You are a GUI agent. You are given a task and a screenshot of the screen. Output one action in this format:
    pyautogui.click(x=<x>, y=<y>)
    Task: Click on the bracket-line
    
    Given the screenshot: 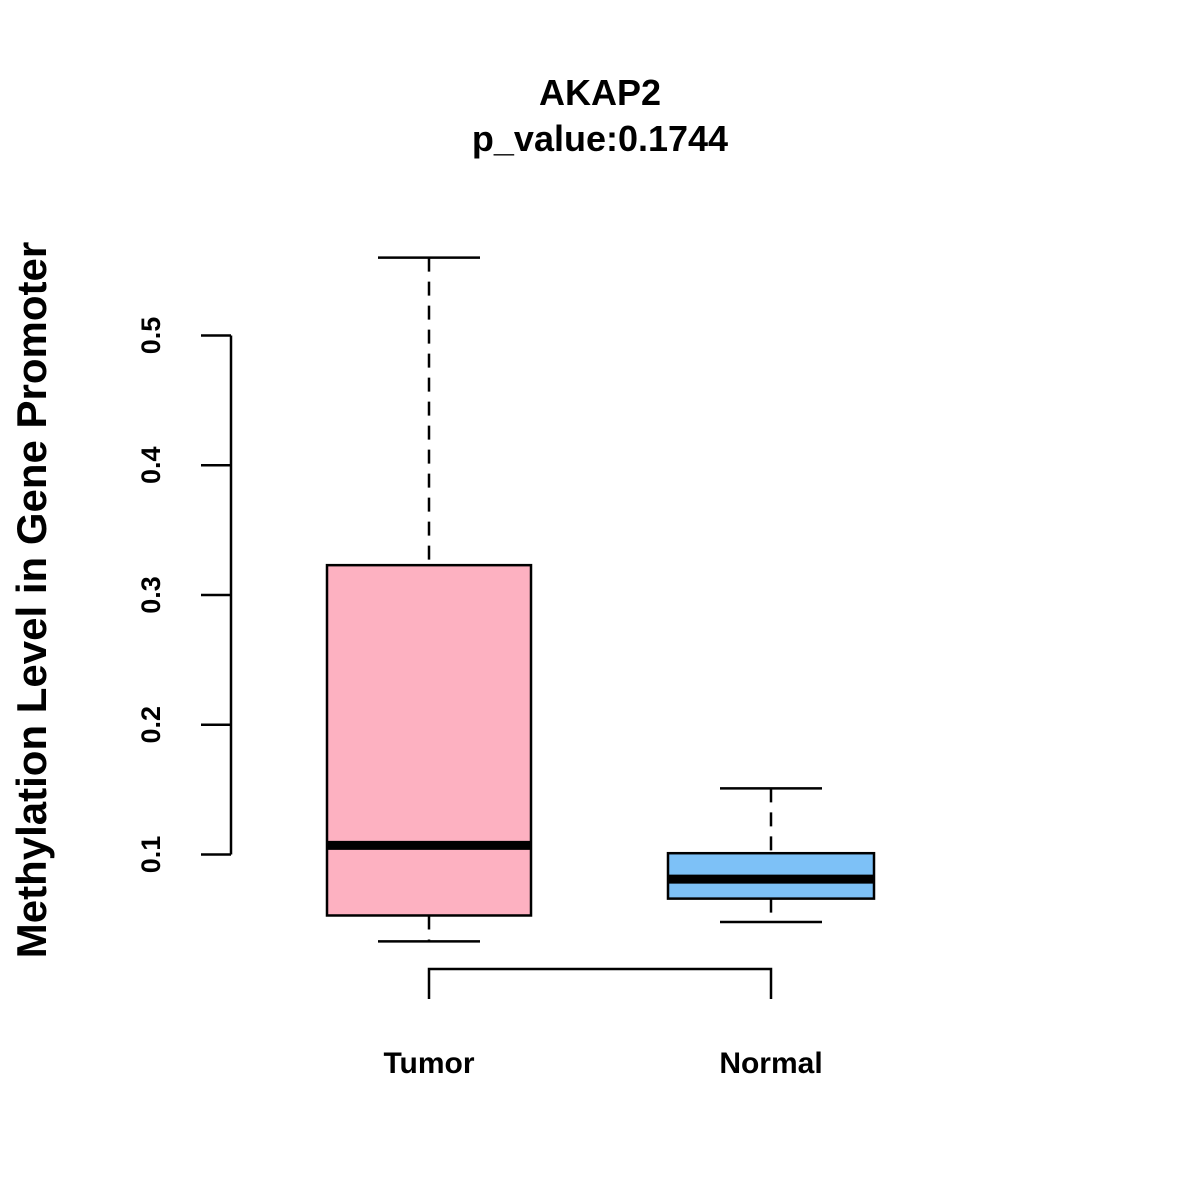 What is the action you would take?
    pyautogui.click(x=600, y=983)
    